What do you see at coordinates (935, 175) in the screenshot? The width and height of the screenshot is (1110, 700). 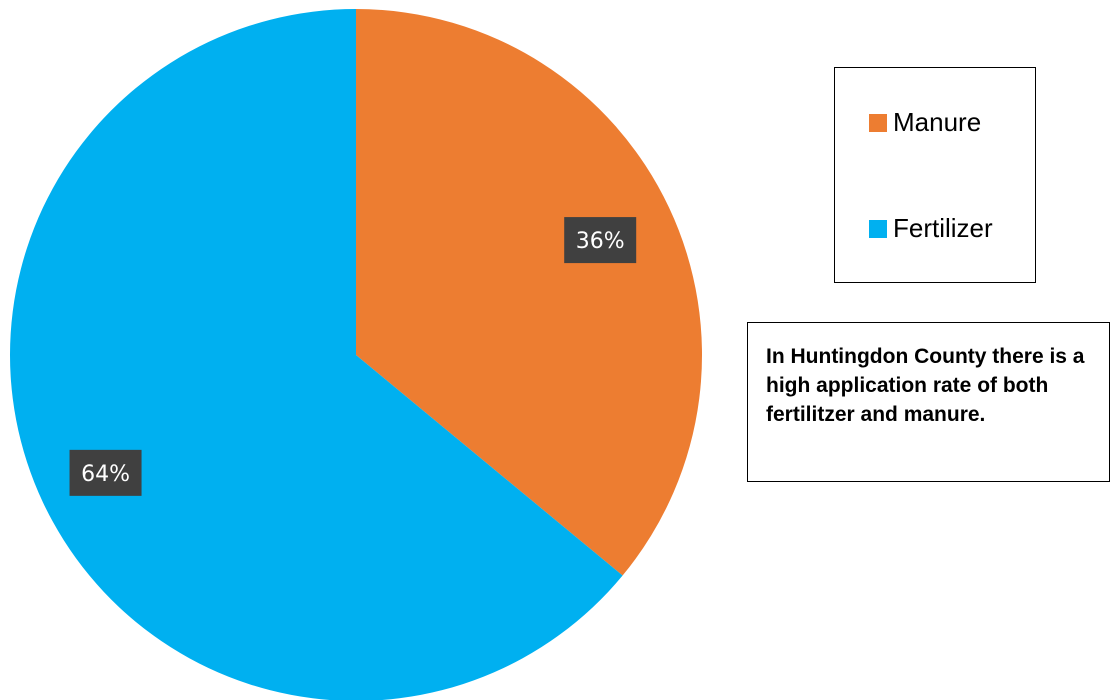 I see `legend: Manure Fertilizer` at bounding box center [935, 175].